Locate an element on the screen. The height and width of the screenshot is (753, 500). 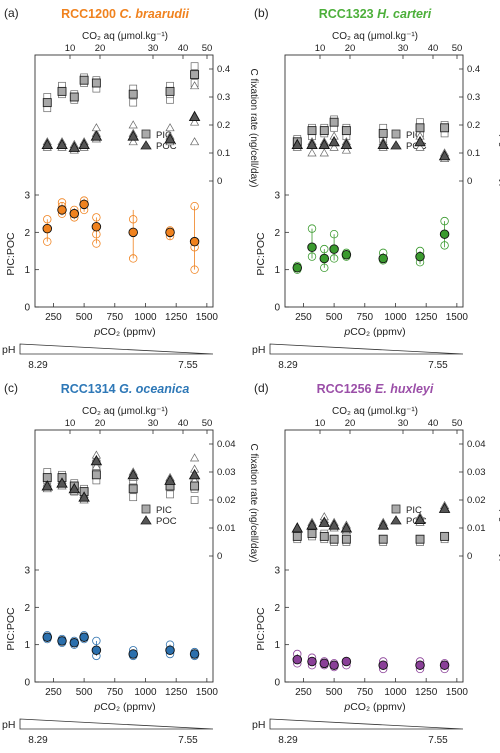
x-axis-label: pCO₂ (ppmv) is located at coordinates (374, 332).